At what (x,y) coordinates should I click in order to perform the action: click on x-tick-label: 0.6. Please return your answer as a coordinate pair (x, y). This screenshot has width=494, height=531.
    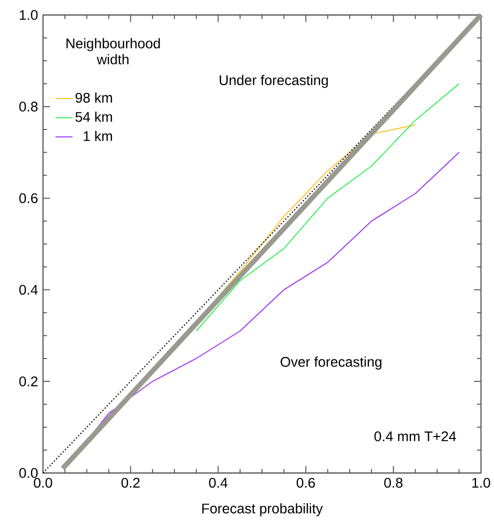
    Looking at the image, I should click on (305, 483).